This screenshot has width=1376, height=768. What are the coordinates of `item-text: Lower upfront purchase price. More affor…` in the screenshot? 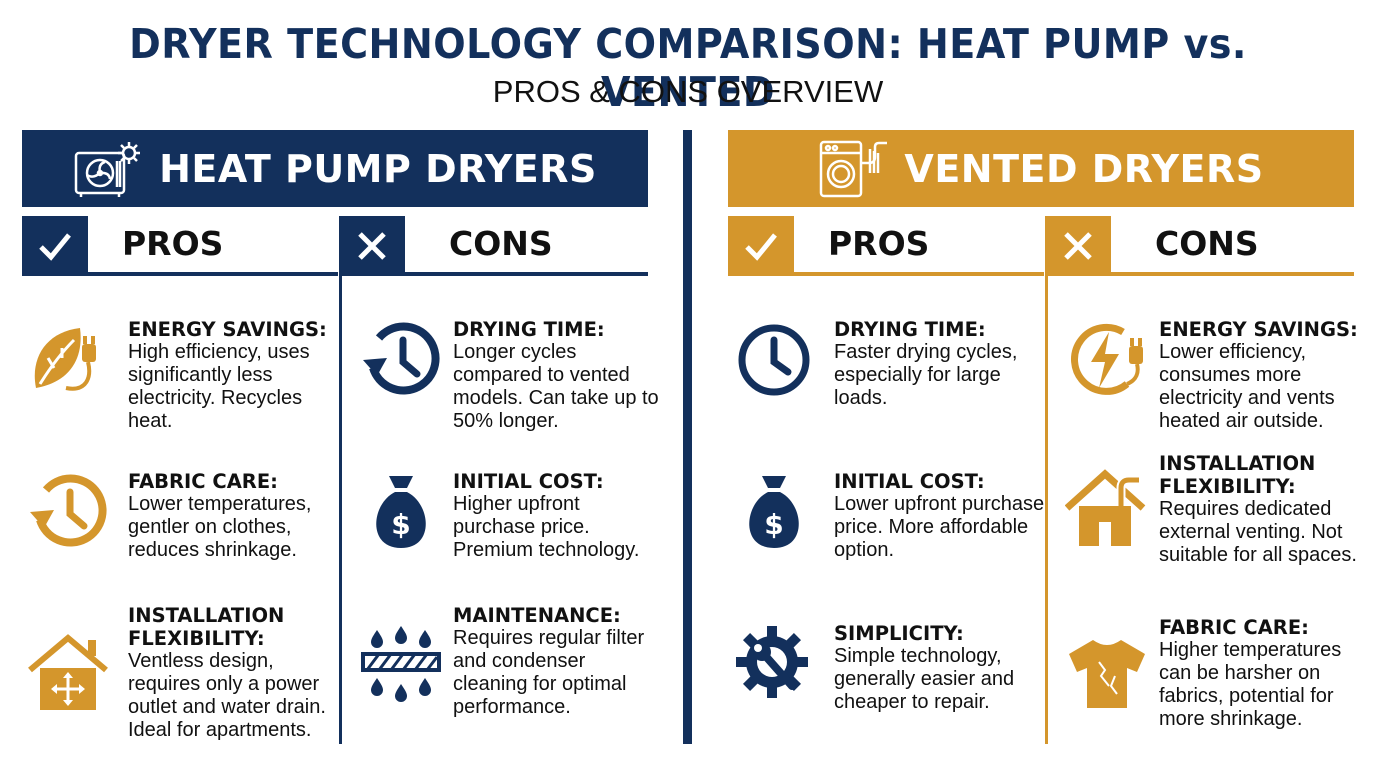 It's located at (939, 527).